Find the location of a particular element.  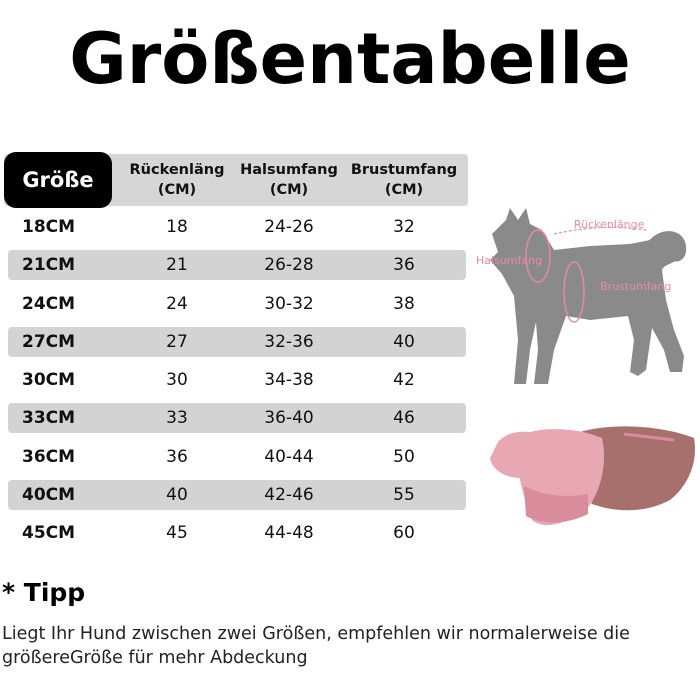

table-row: 45CM 45 44-48 60 is located at coordinates (236, 533).